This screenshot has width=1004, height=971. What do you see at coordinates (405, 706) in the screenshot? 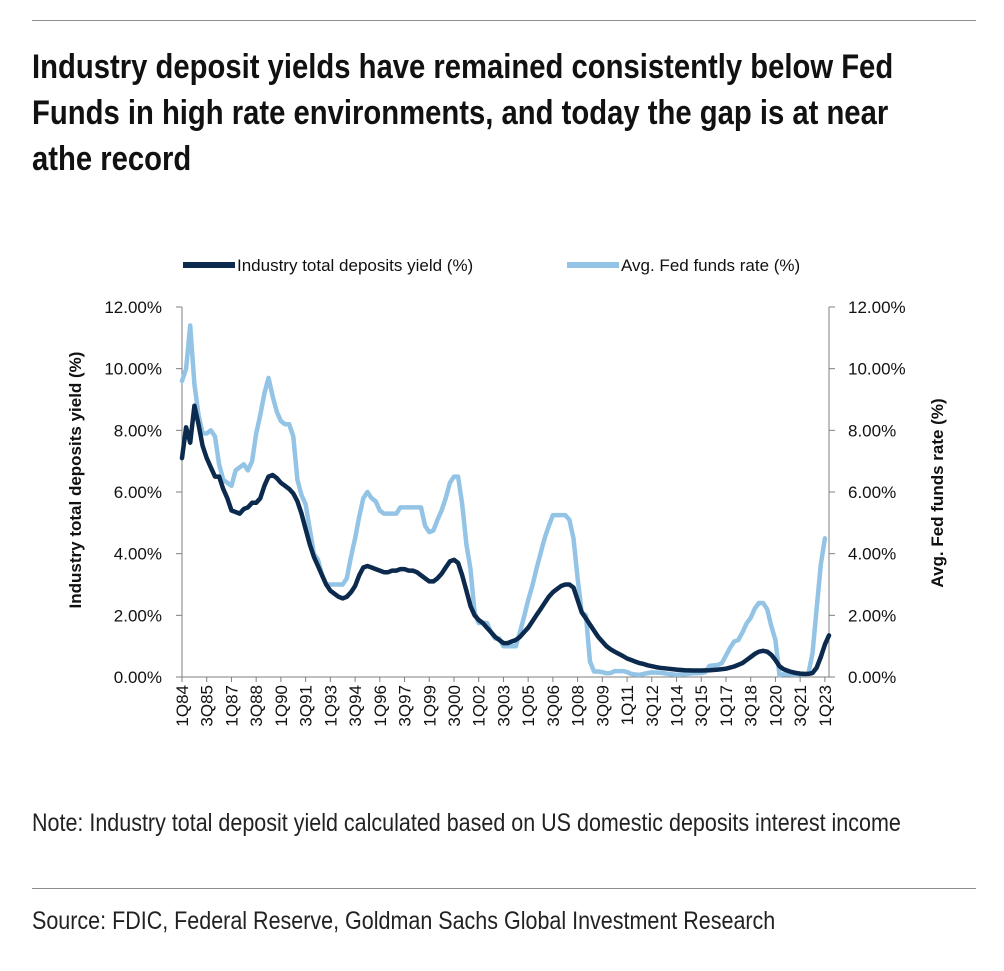
I see `x-tick-label: 3Q97` at bounding box center [405, 706].